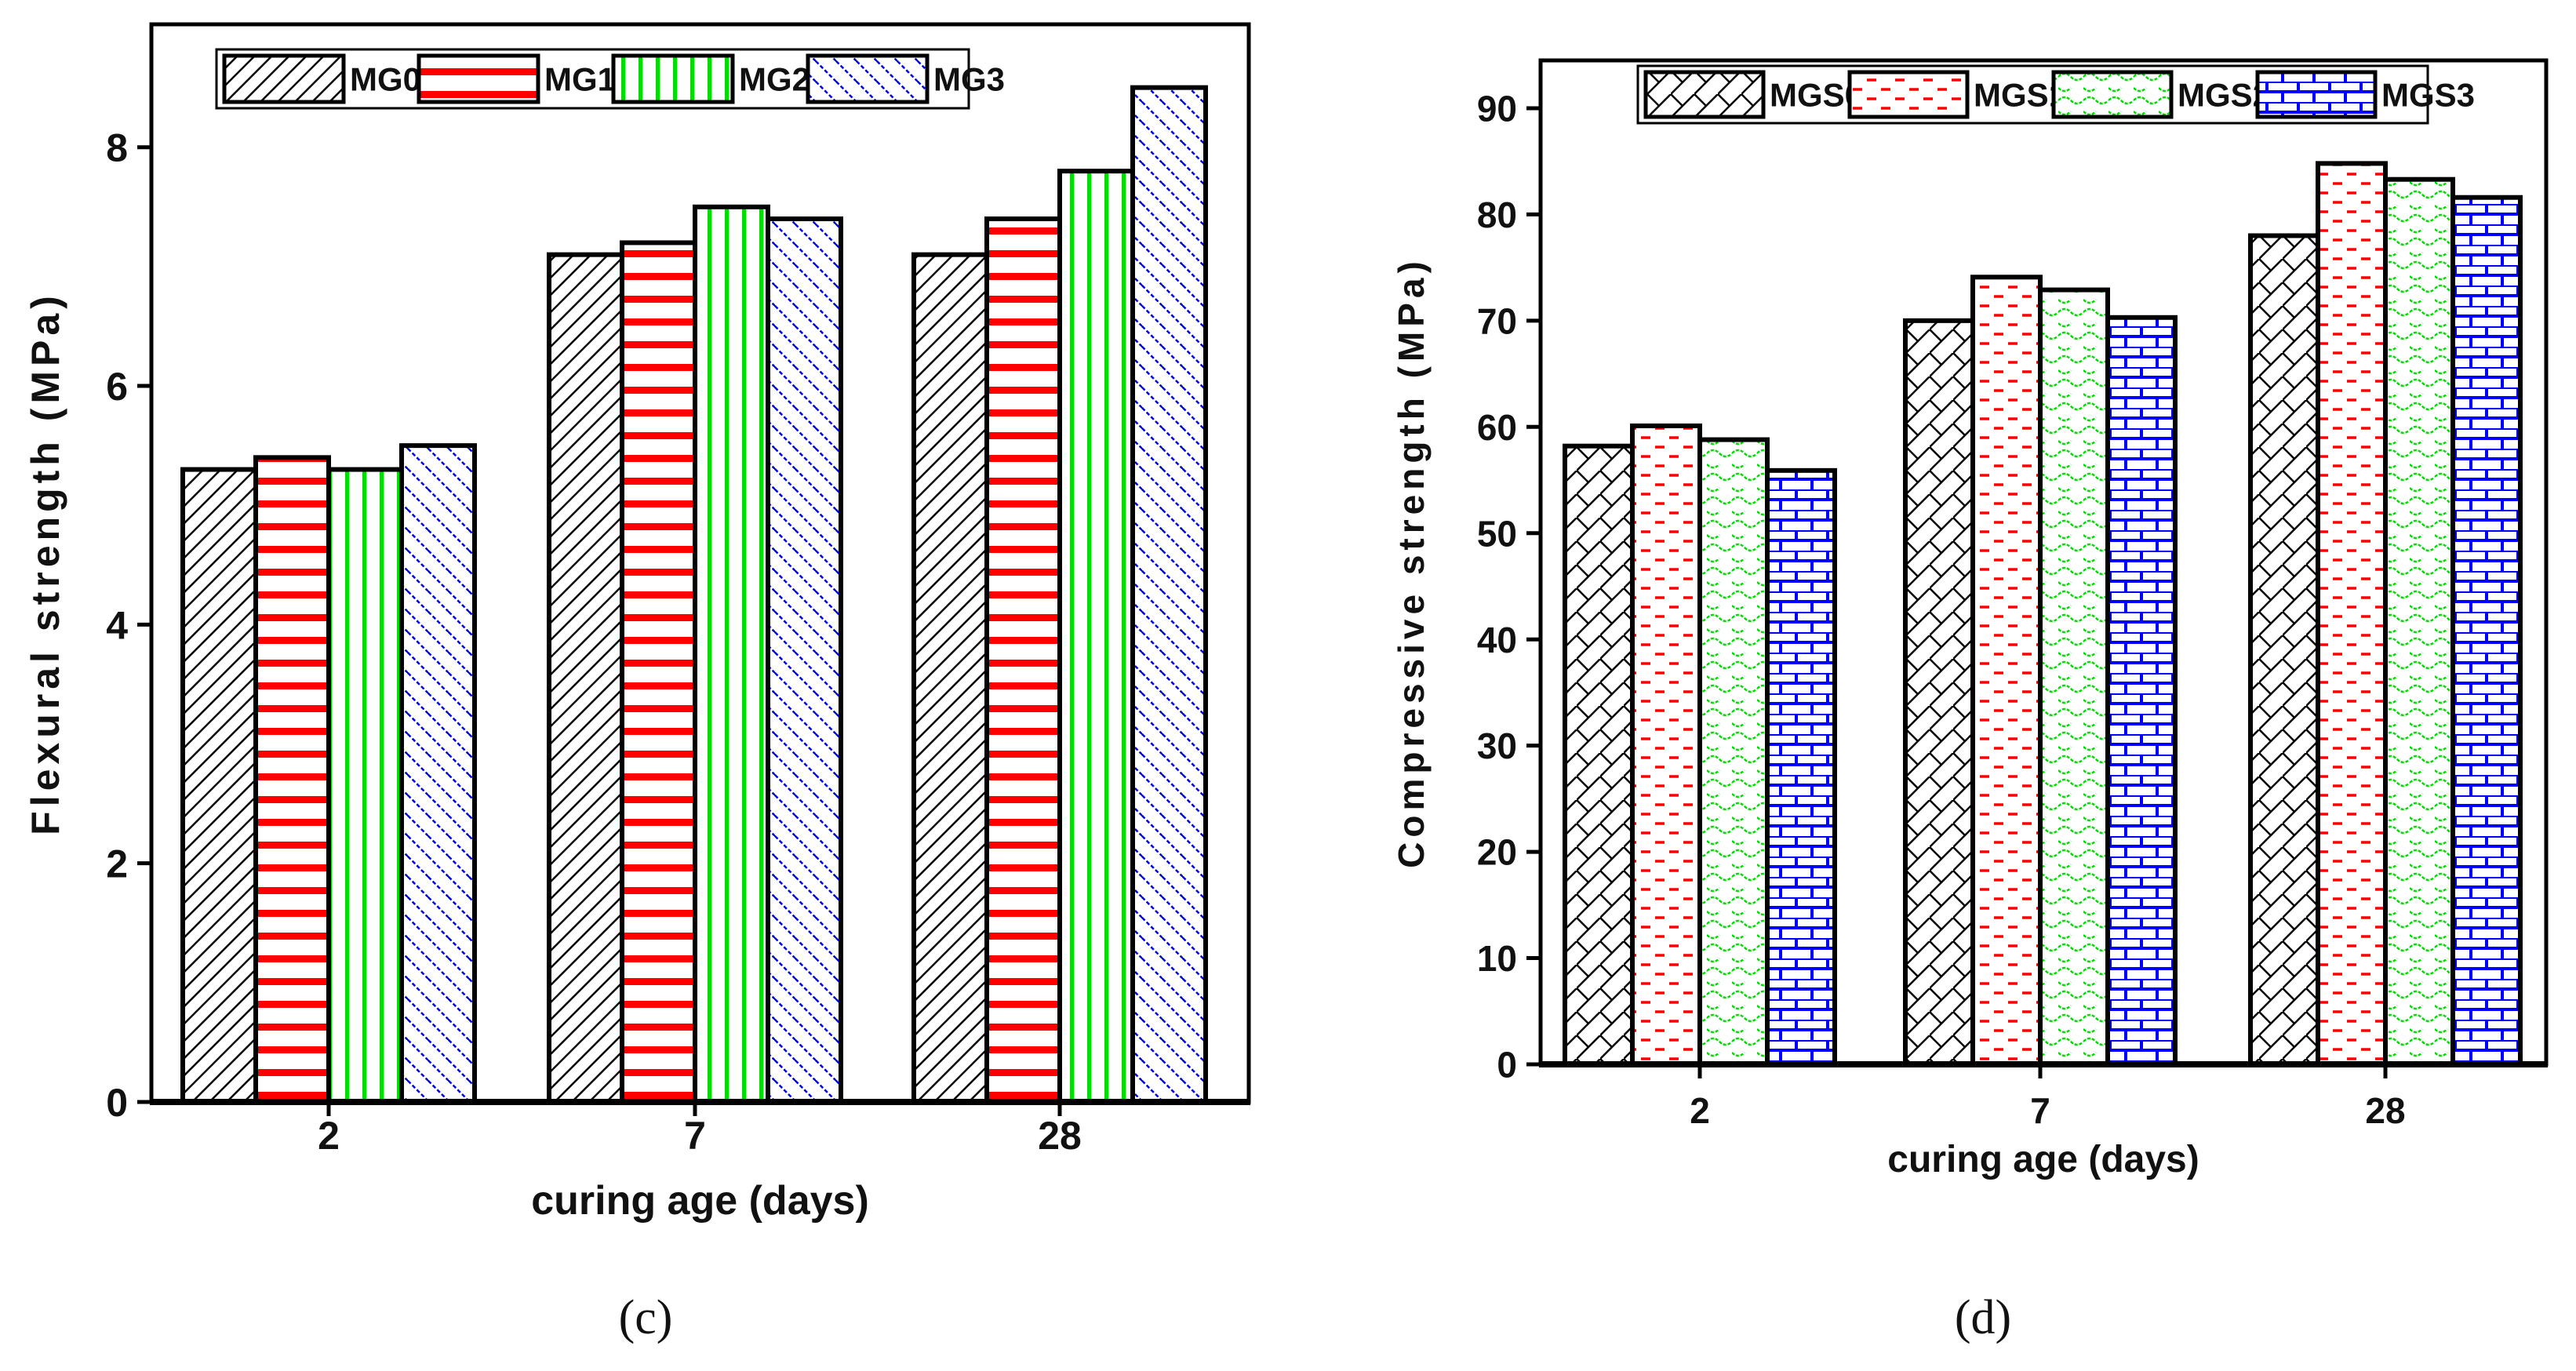 The width and height of the screenshot is (2576, 1371). What do you see at coordinates (969, 79) in the screenshot?
I see `legend-label: MG3` at bounding box center [969, 79].